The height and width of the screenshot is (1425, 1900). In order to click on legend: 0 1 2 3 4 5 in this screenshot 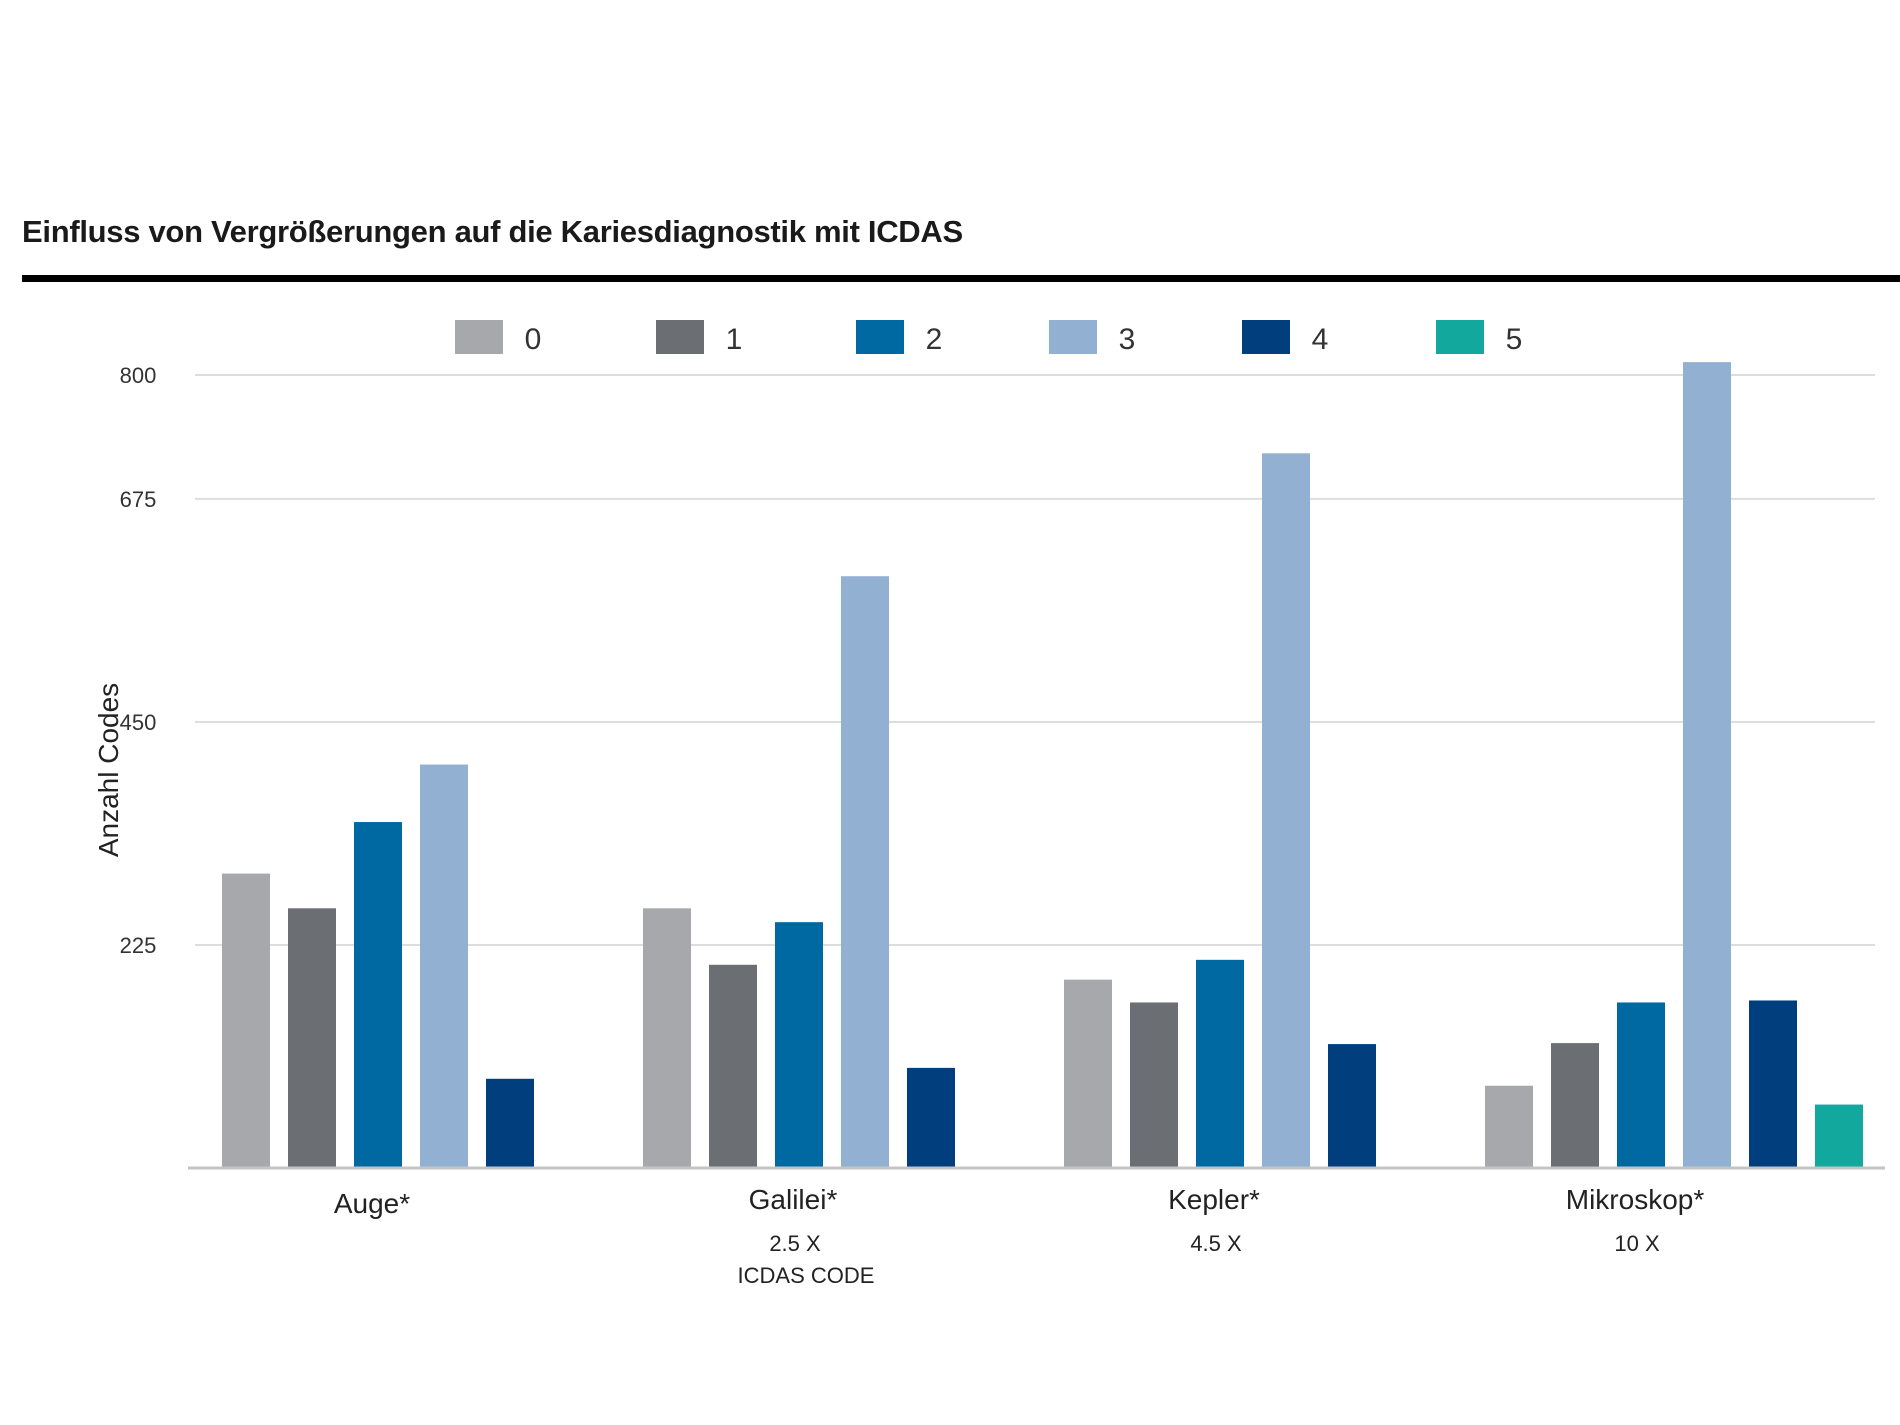, I will do `click(988, 338)`.